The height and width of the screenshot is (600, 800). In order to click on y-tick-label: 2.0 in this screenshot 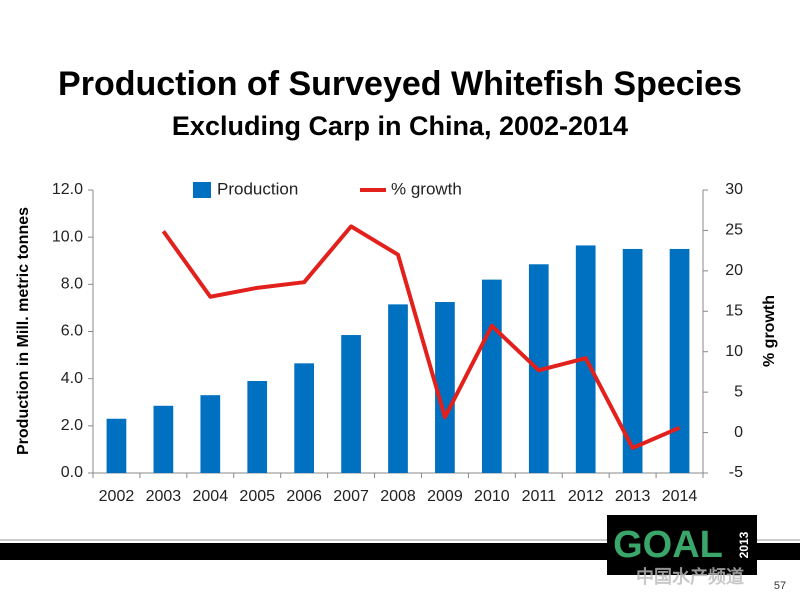, I will do `click(72, 425)`.